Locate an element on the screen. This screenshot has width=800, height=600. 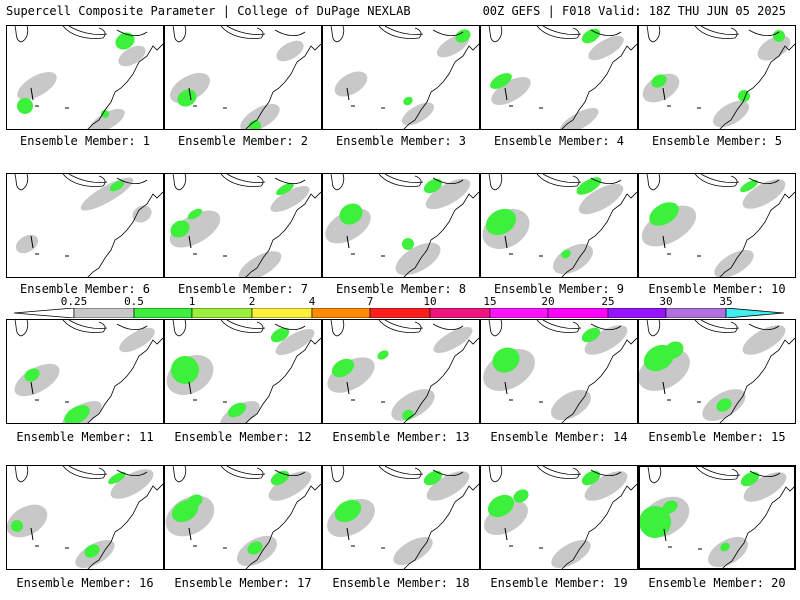
panel-label-19: Ensemble Member: 19 is located at coordinates (559, 583).